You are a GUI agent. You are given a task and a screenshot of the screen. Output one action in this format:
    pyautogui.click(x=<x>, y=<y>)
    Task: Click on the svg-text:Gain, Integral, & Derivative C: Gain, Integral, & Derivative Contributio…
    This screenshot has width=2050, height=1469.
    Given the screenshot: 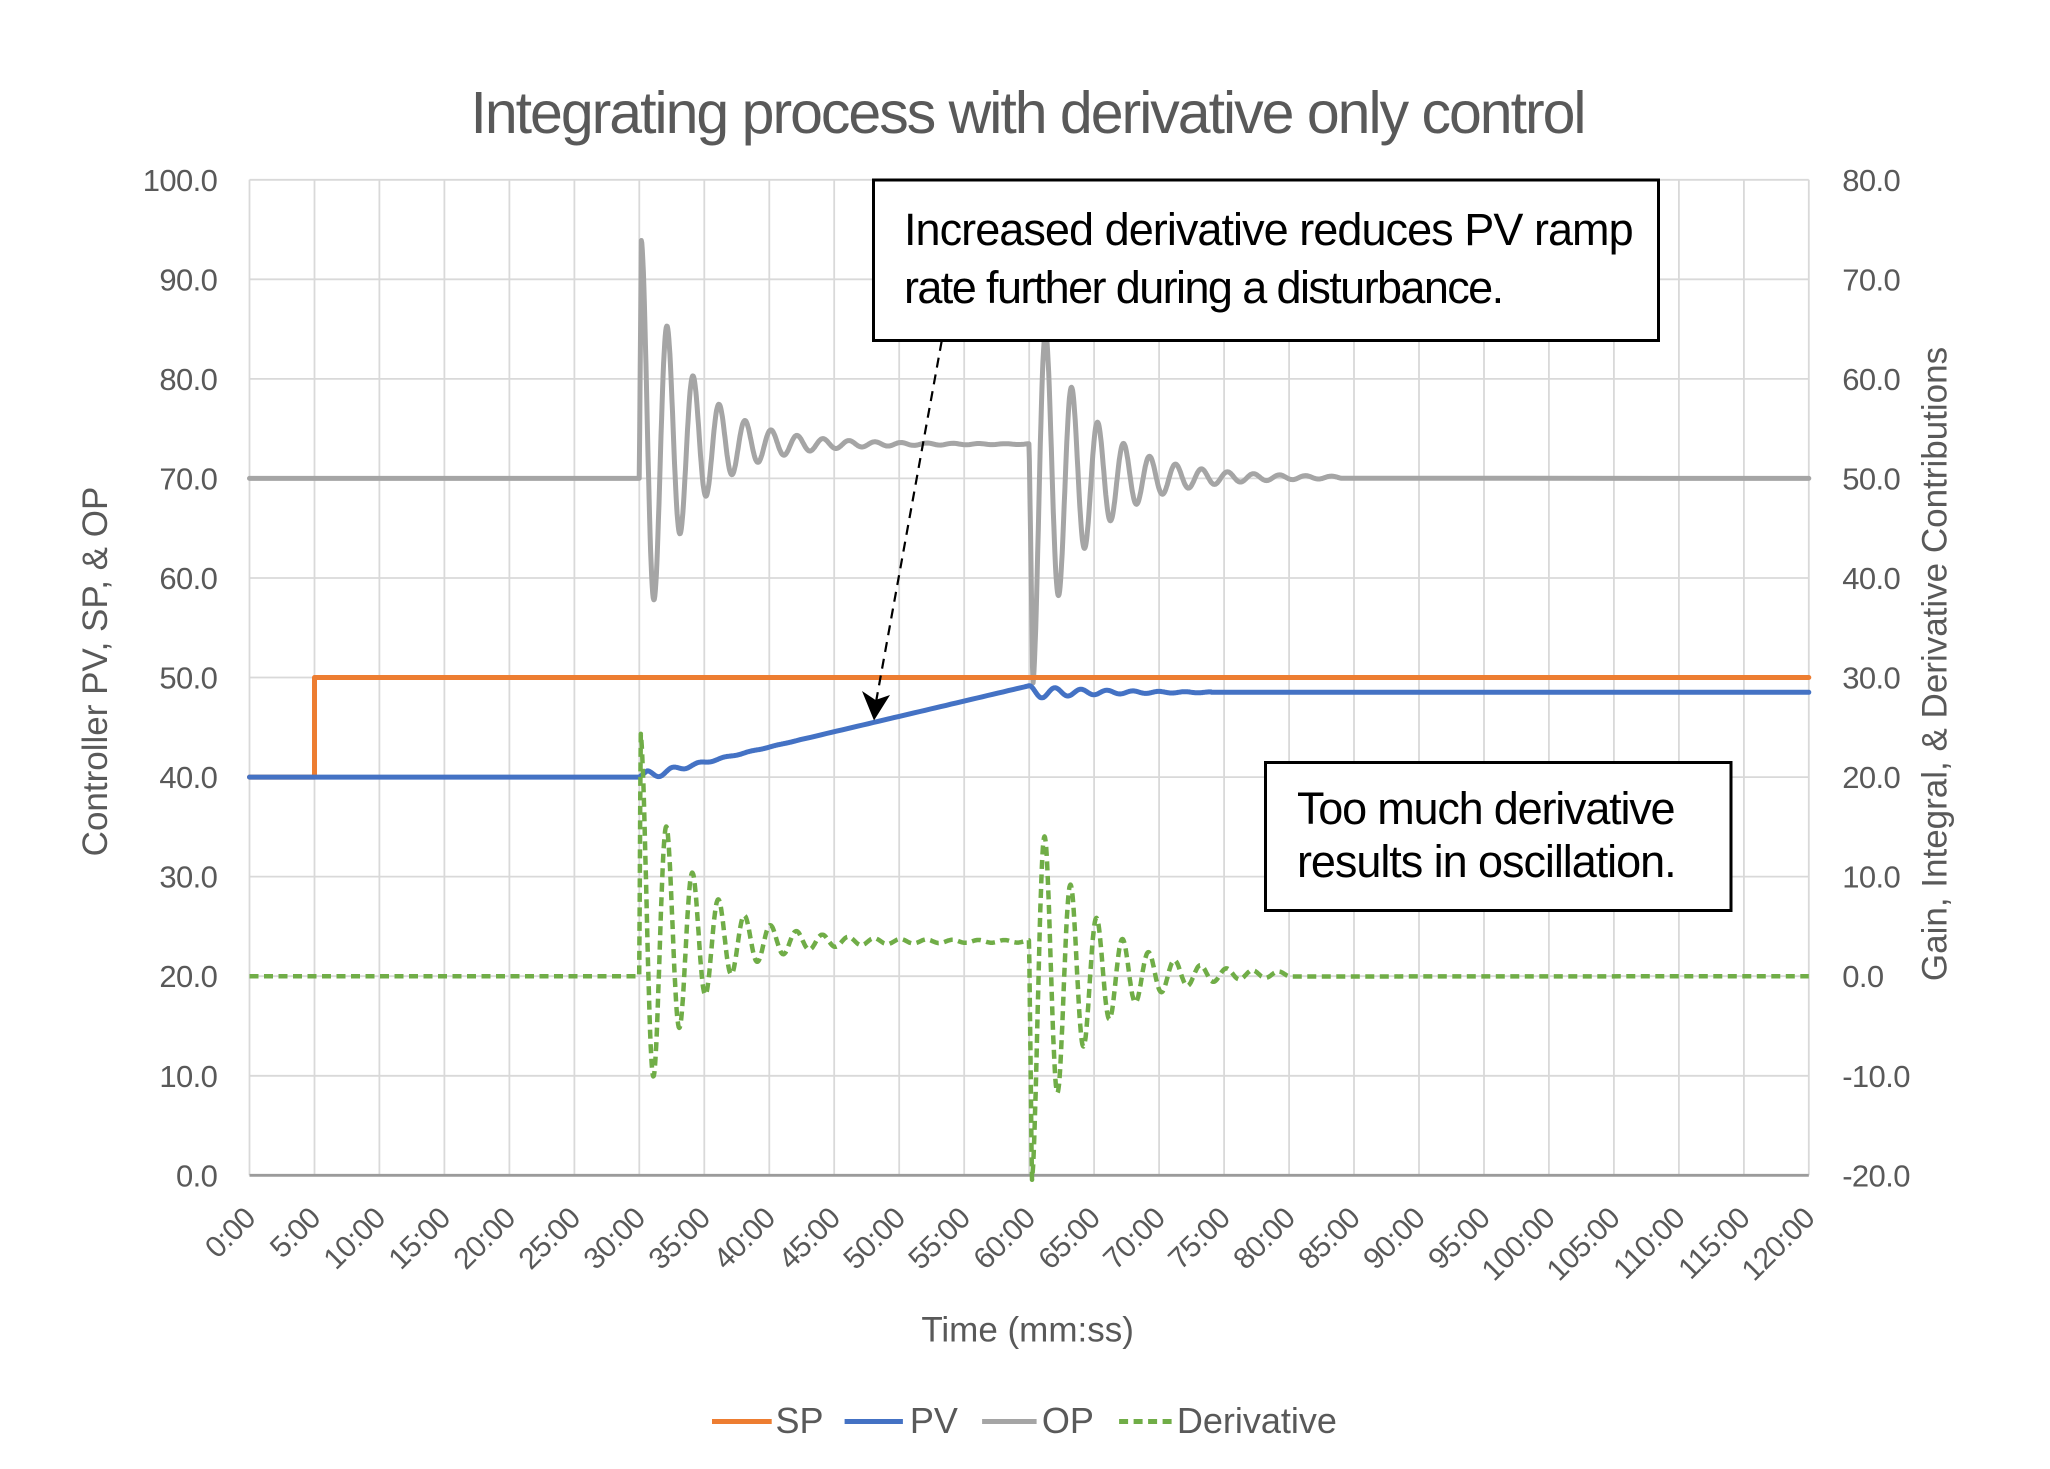 What is the action you would take?
    pyautogui.click(x=1935, y=664)
    